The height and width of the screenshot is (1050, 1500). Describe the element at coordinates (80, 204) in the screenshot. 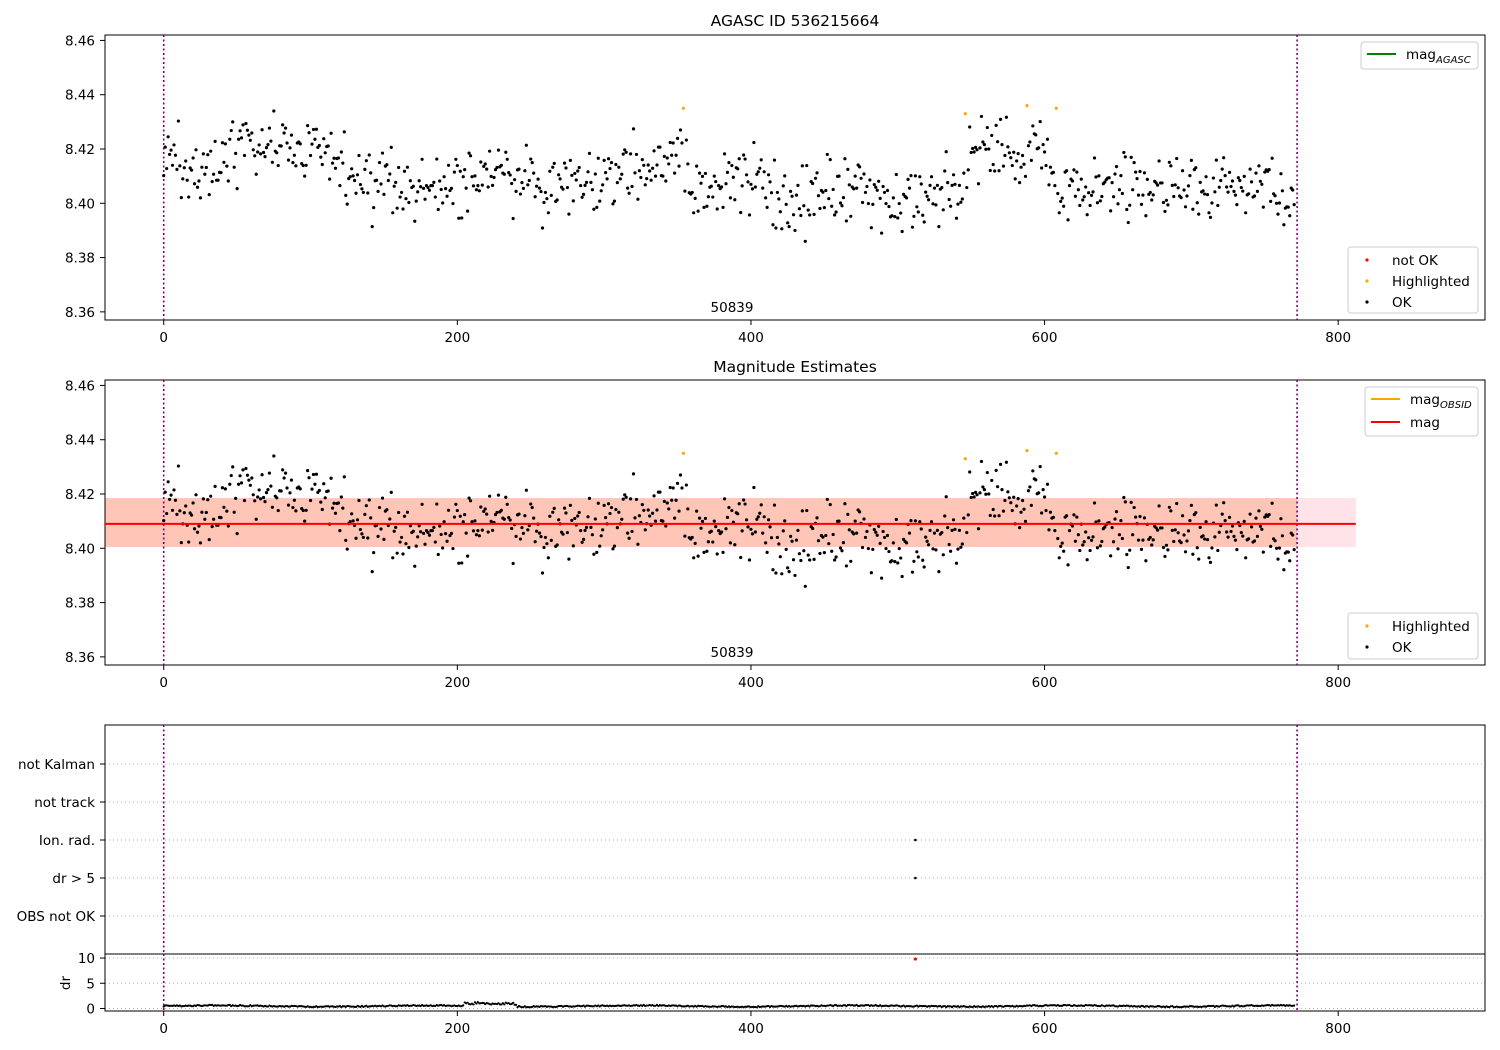

I see `agasc-y-tick-label: 8.40` at that location.